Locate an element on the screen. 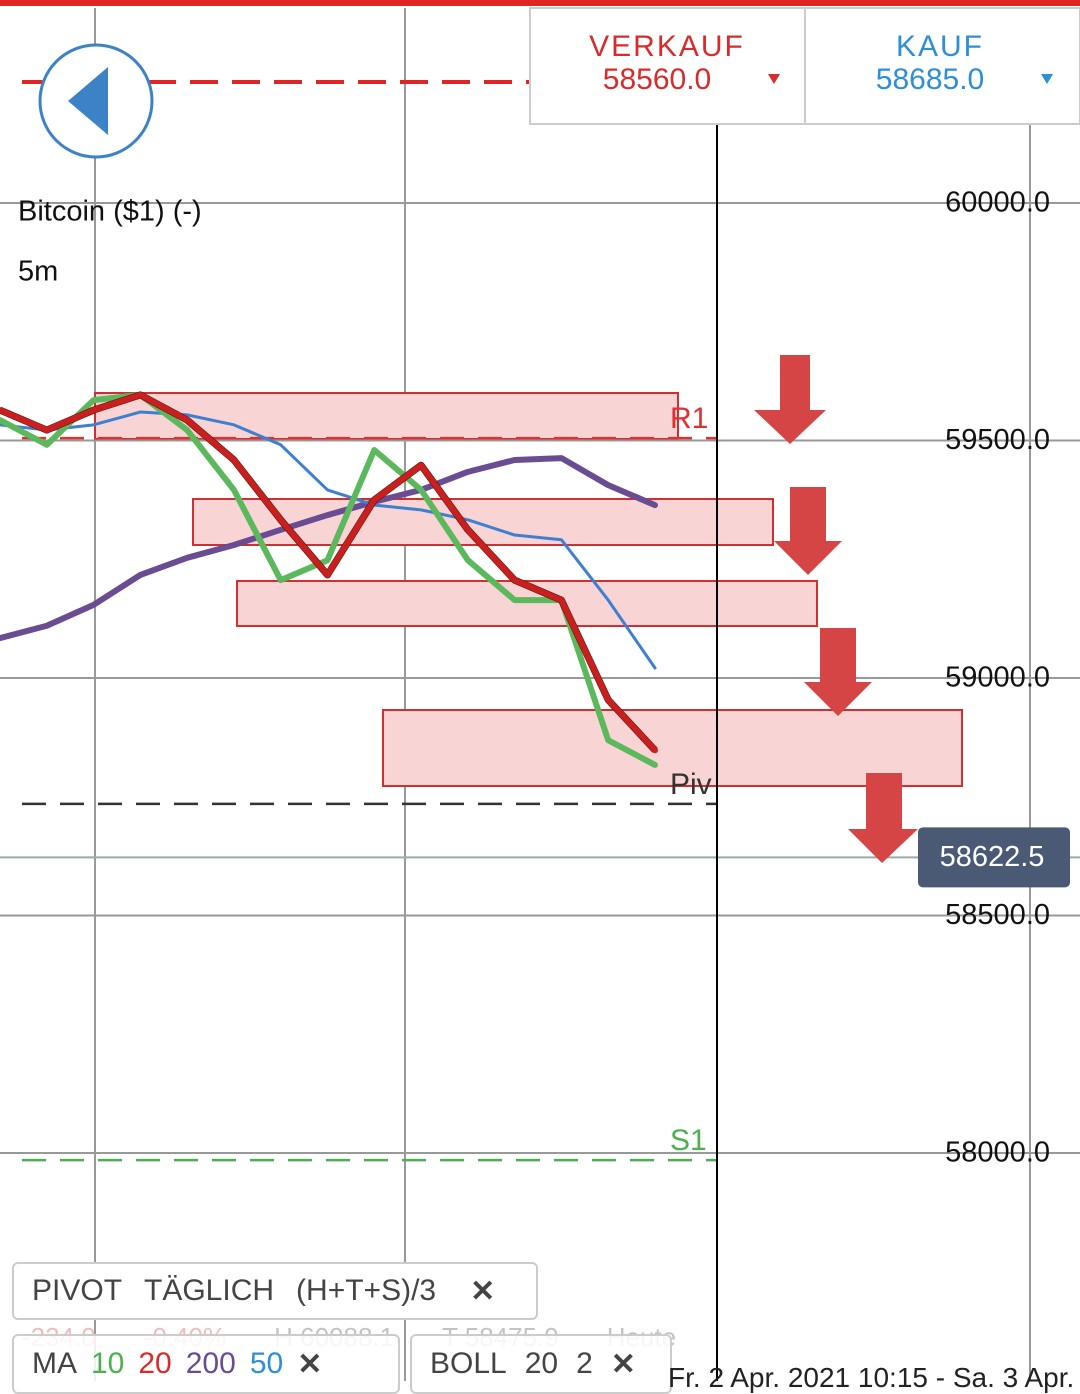 This screenshot has height=1394, width=1080. y-tick-label: 59500.0 is located at coordinates (997, 440).